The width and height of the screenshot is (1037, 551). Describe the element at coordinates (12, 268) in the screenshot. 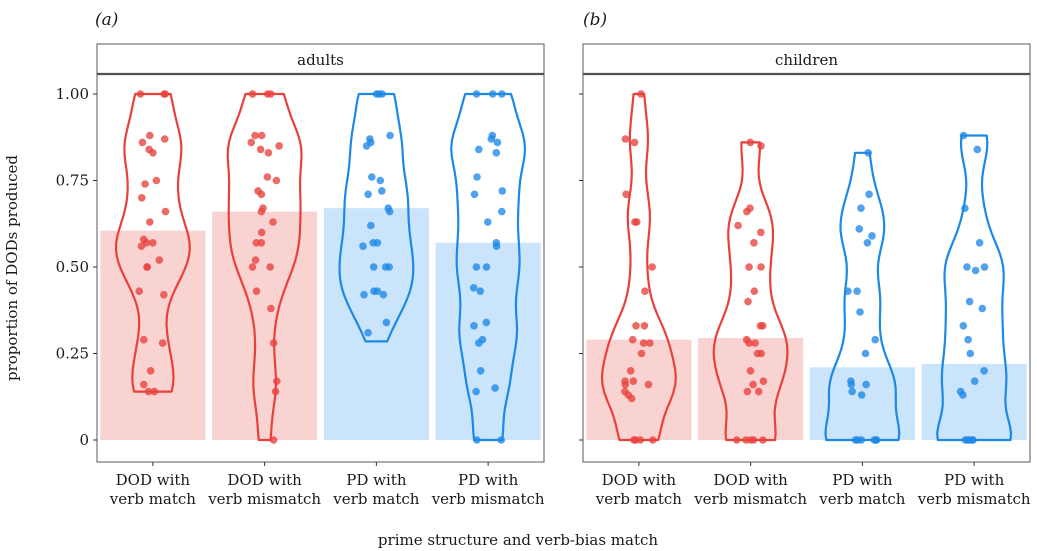

I see `y-axis-title: proportion of DODs produced` at that location.